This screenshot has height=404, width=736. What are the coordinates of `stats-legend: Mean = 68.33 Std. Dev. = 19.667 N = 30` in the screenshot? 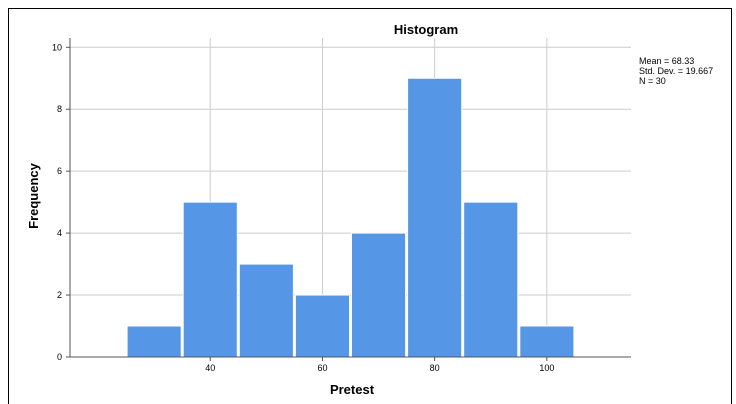 It's located at (676, 71).